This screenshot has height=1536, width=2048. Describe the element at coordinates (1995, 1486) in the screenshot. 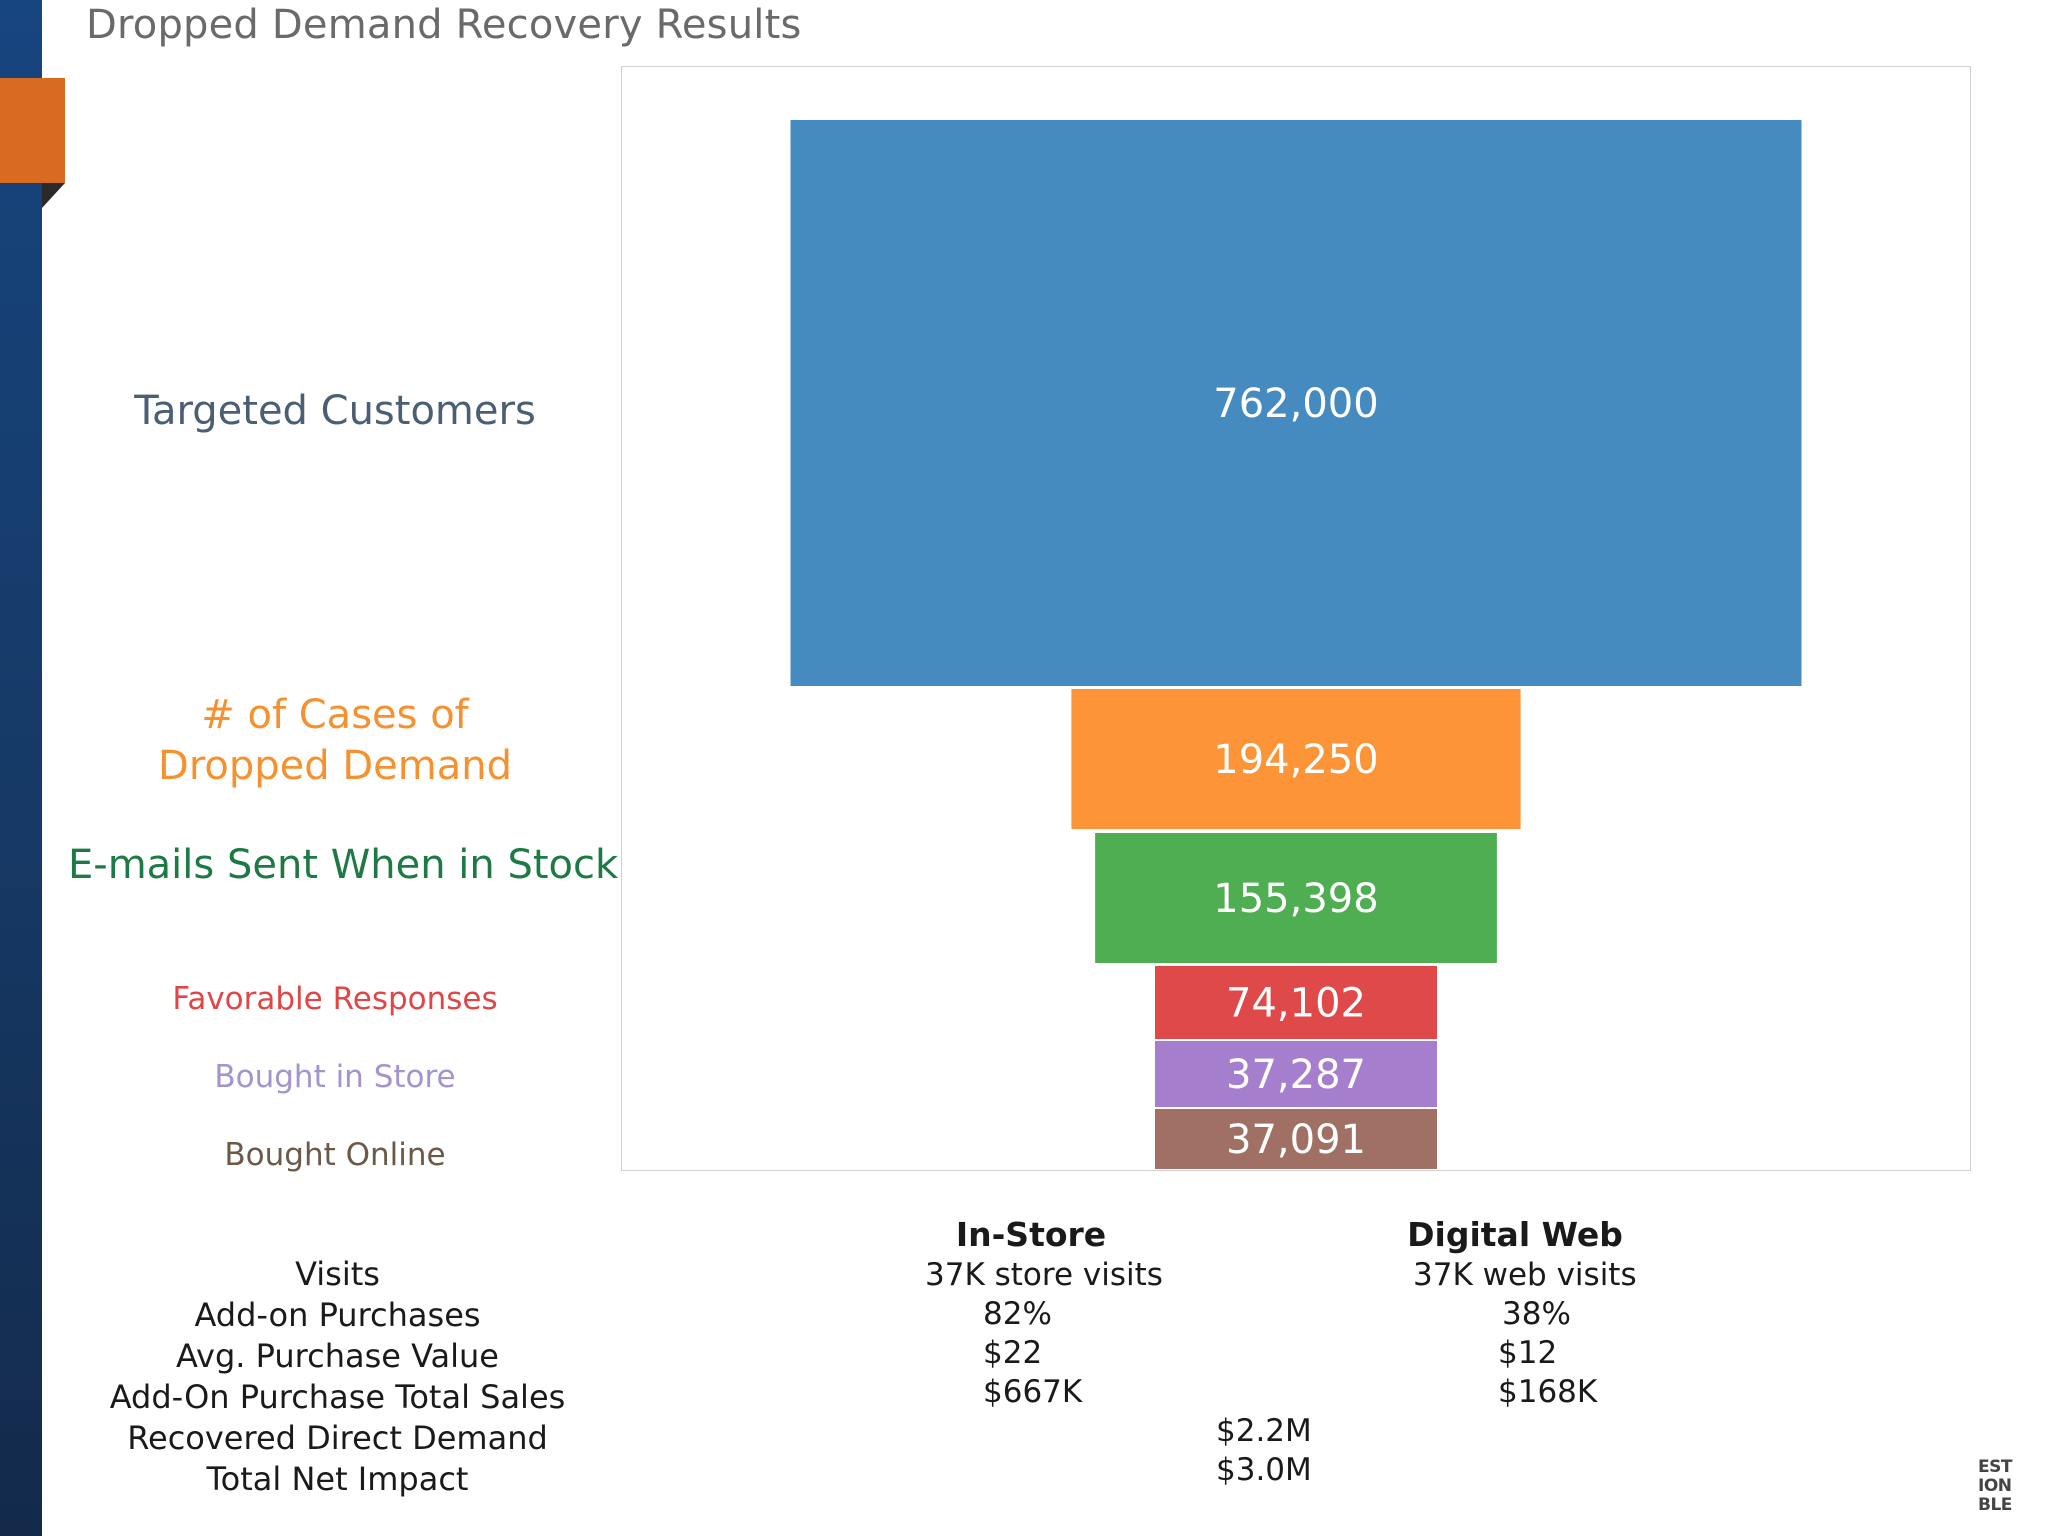

I see `logo-line: ION` at that location.